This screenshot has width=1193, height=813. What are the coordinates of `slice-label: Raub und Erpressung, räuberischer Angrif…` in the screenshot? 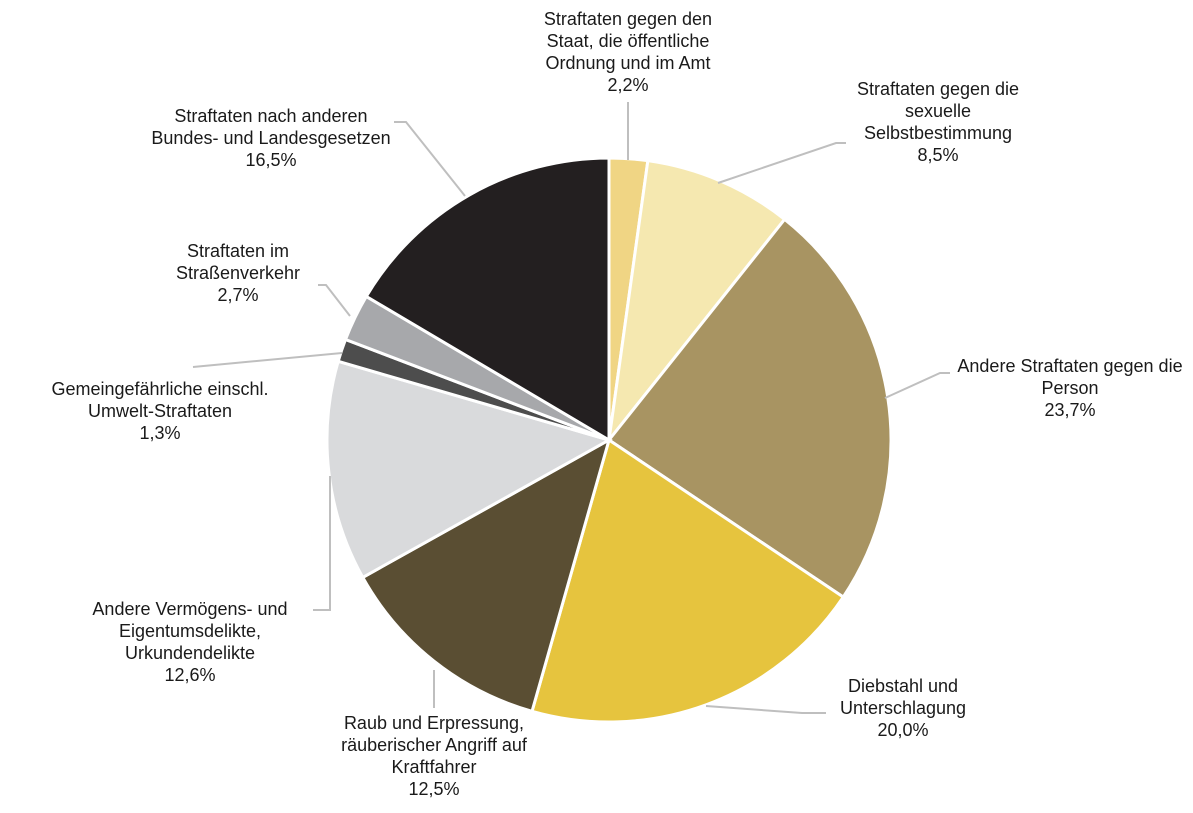 It's located at (434, 756).